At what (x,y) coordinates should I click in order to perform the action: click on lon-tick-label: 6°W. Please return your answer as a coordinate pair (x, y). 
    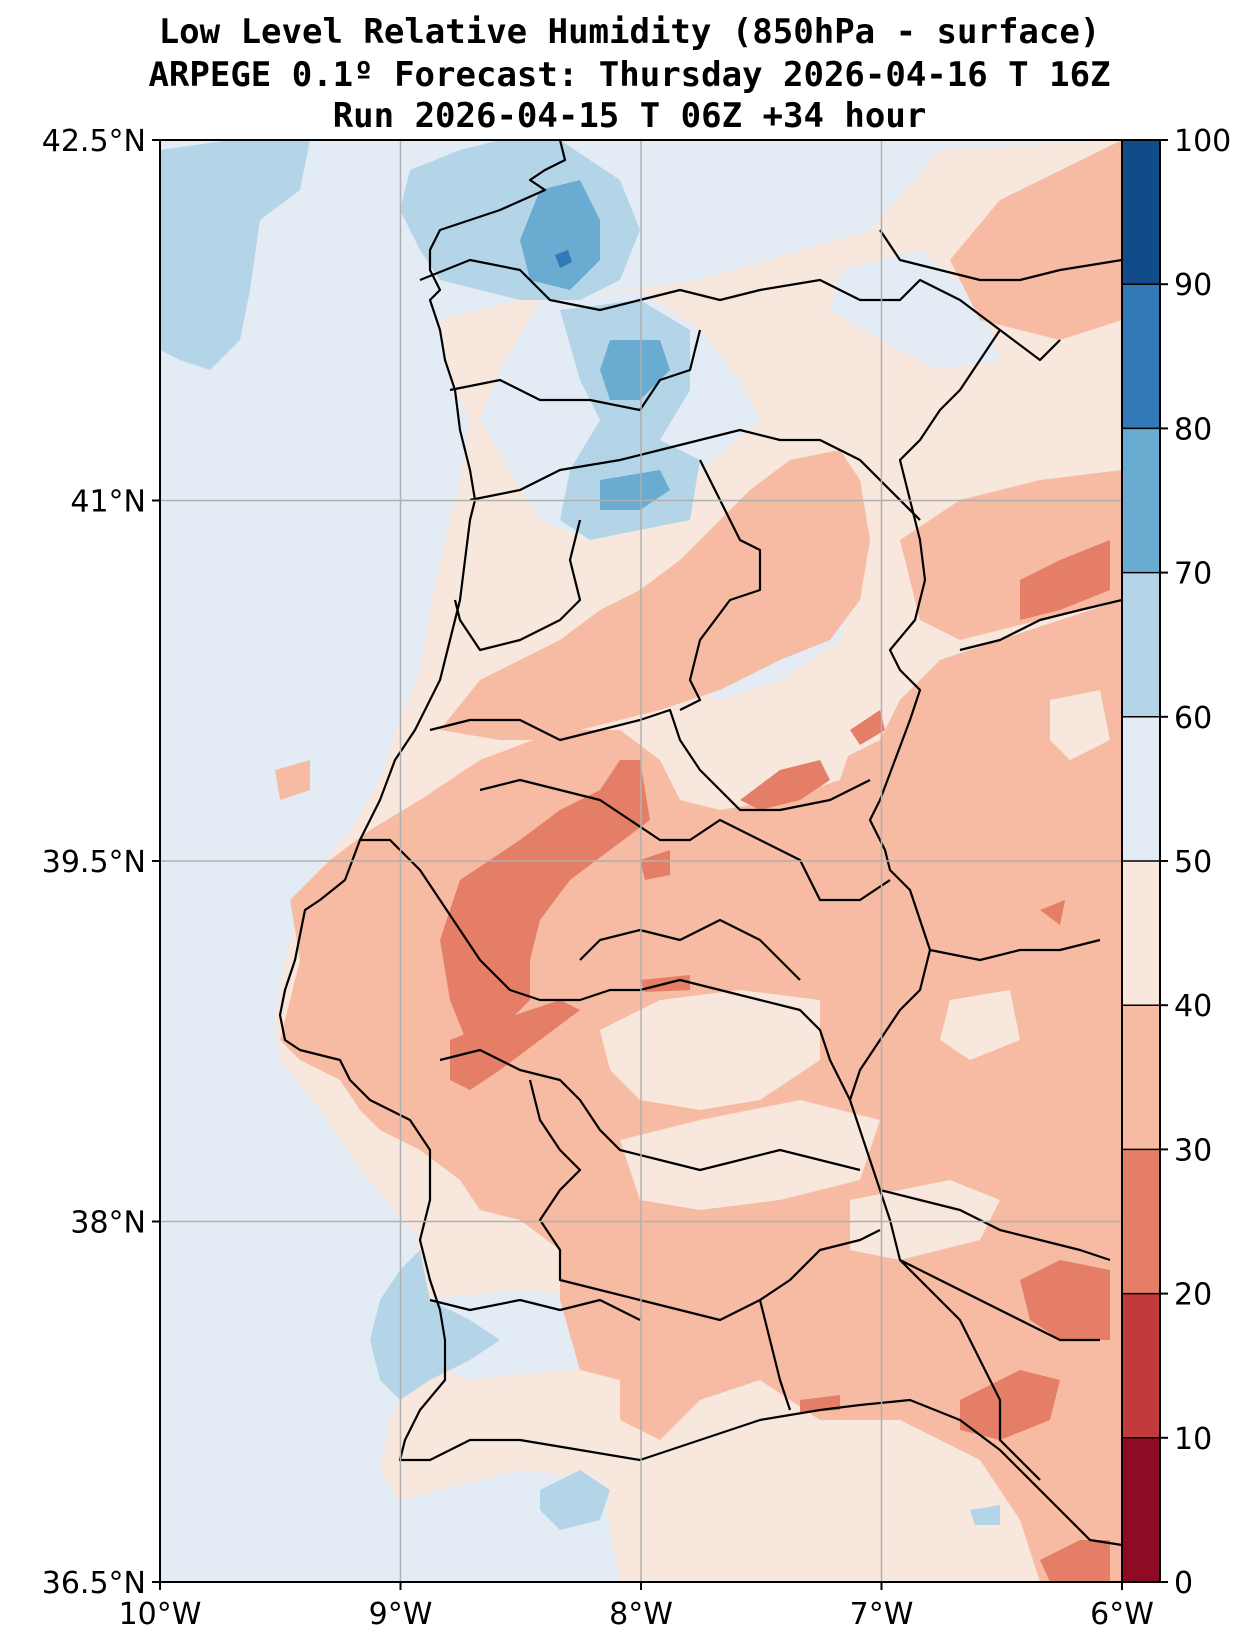
    Looking at the image, I should click on (1122, 1614).